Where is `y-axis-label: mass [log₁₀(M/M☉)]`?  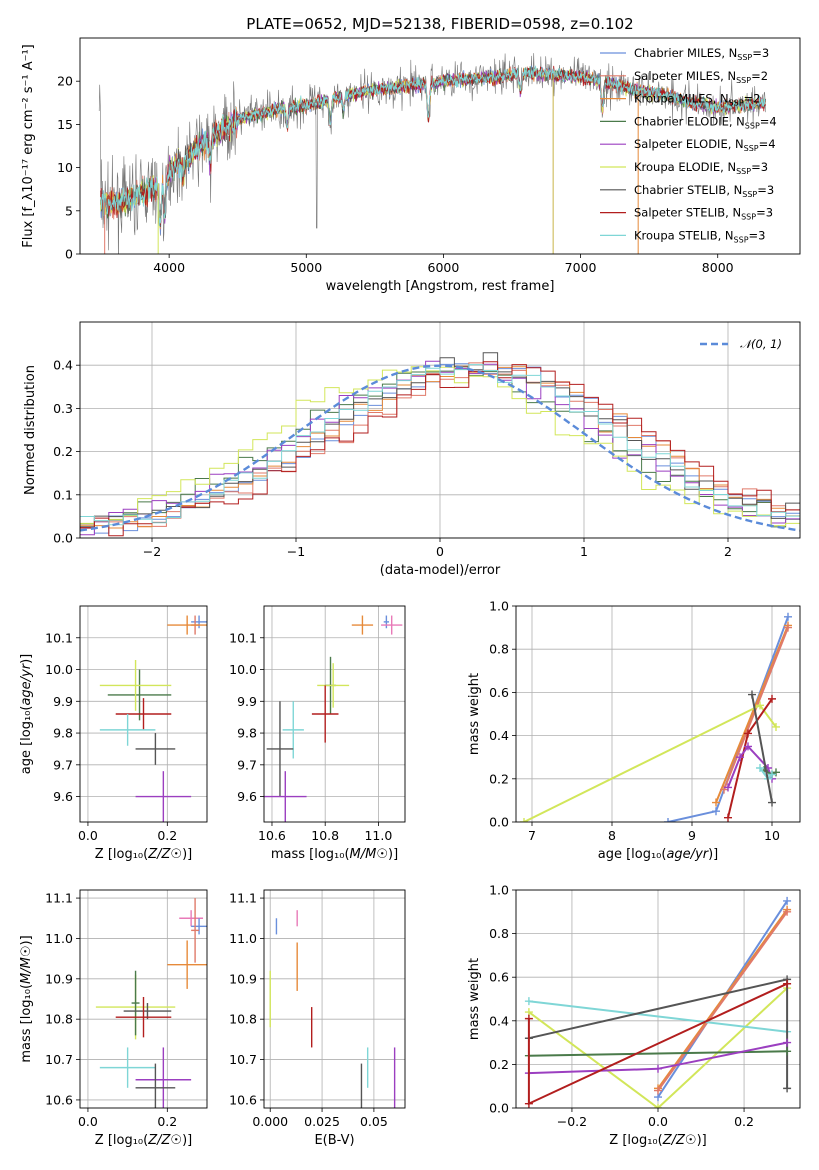
y-axis-label: mass [log₁₀(M/M☉)] is located at coordinates (26, 998).